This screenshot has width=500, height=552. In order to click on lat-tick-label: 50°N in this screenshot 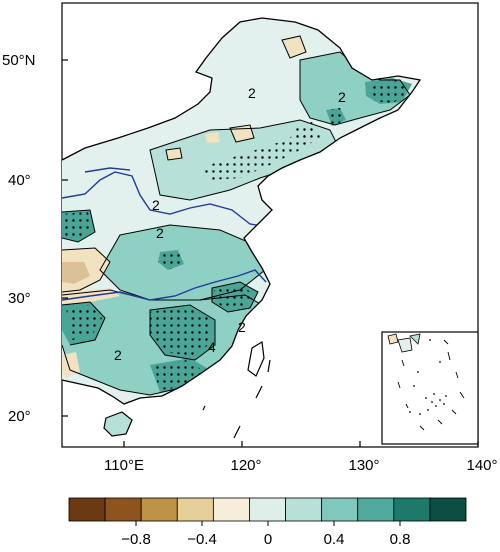, I will do `click(19, 60)`.